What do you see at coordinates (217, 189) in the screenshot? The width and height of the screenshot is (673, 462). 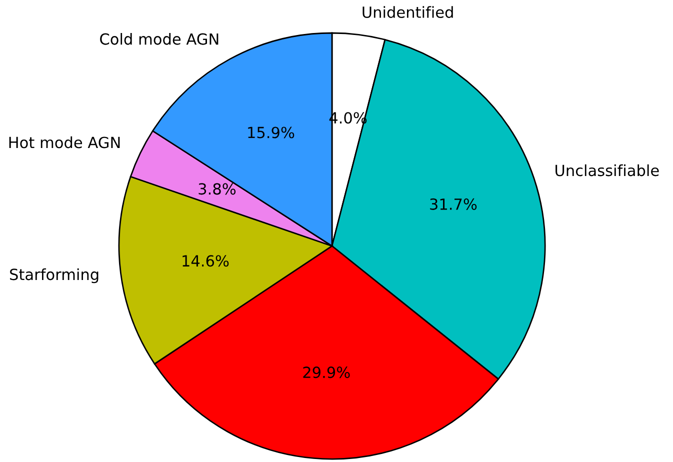 I see `data-label: 3.8%` at bounding box center [217, 189].